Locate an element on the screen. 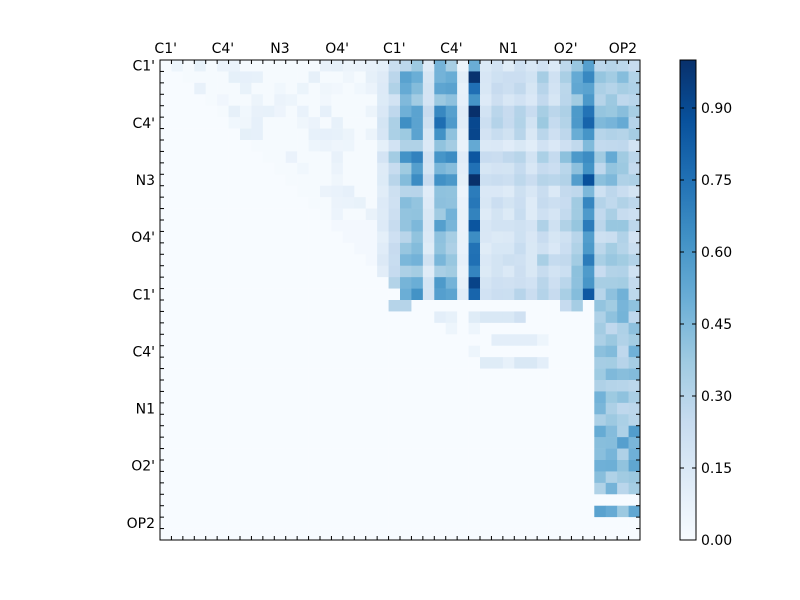 The width and height of the screenshot is (800, 600). y-tick-label: O2' is located at coordinates (143, 467).